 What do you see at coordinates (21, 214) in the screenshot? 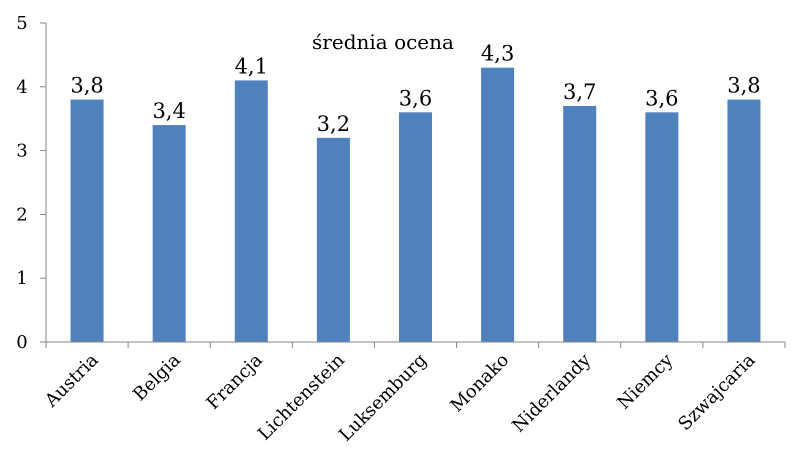
I see `y-tick-label: 2` at bounding box center [21, 214].